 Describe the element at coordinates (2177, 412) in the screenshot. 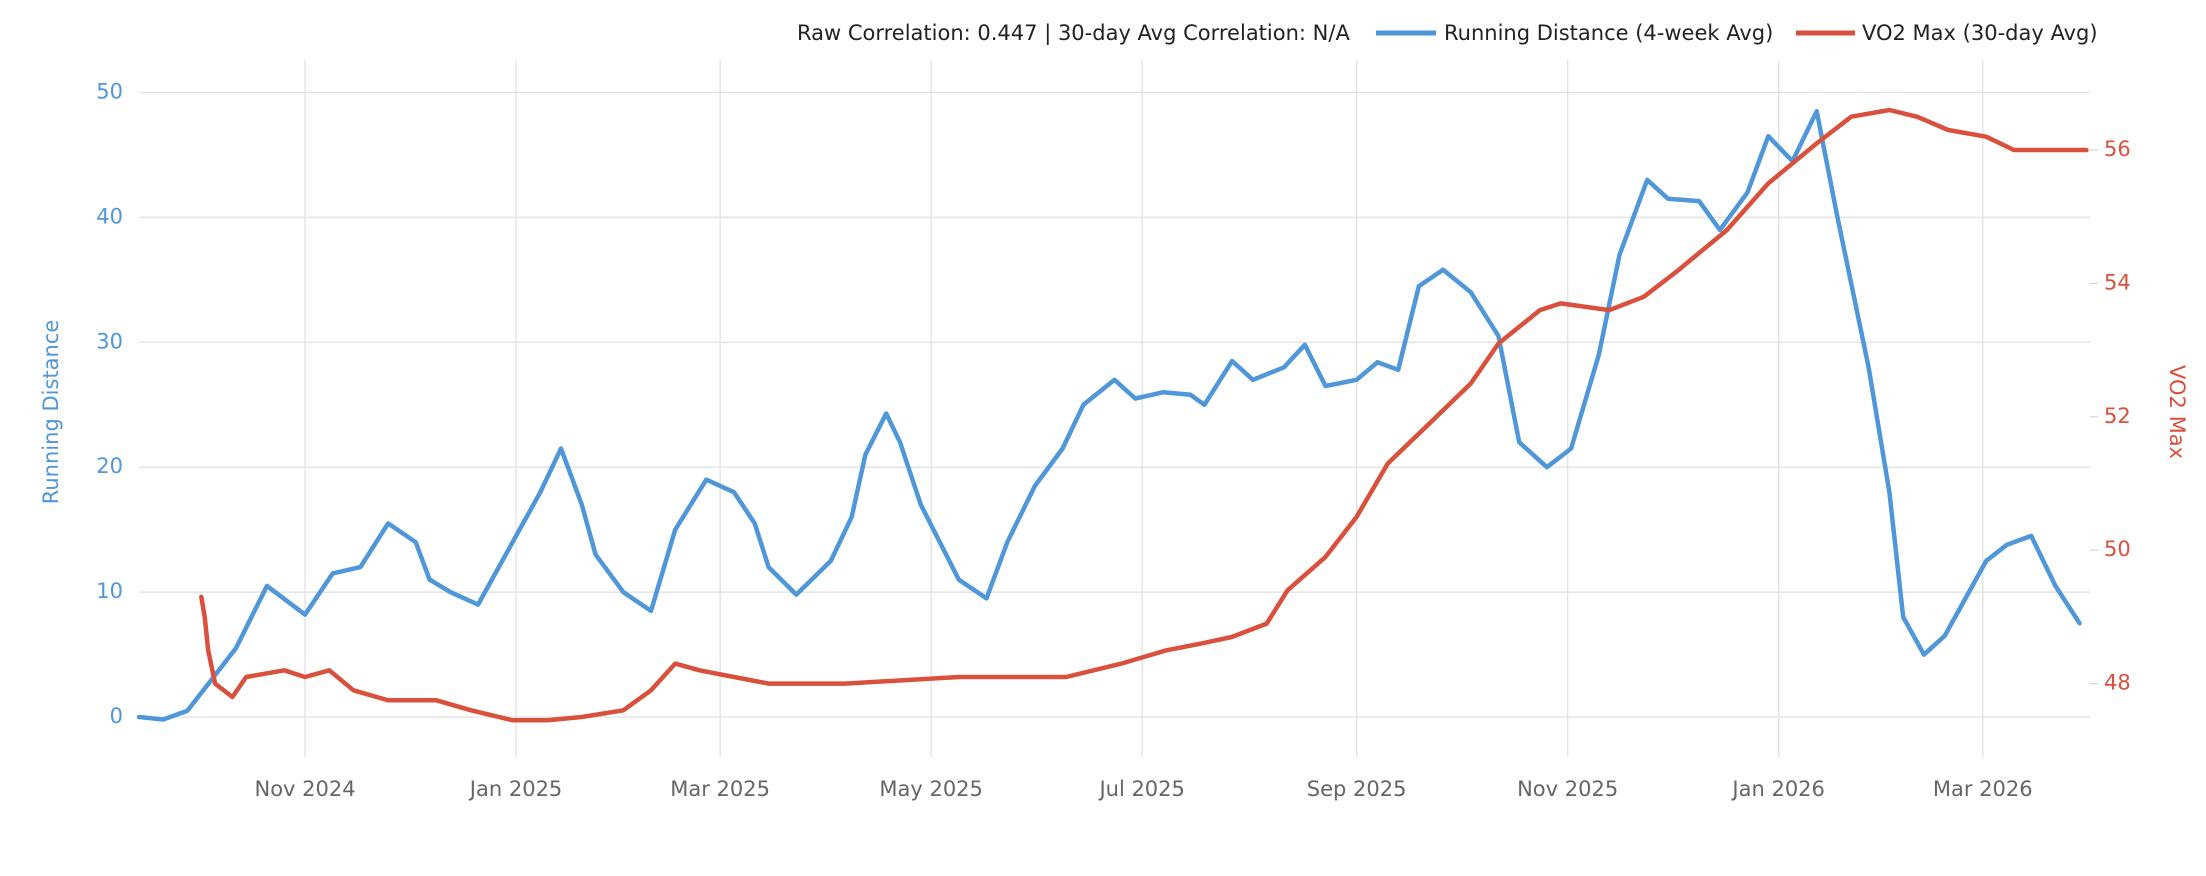

I see `y2-axis-title: VO2 Max` at that location.